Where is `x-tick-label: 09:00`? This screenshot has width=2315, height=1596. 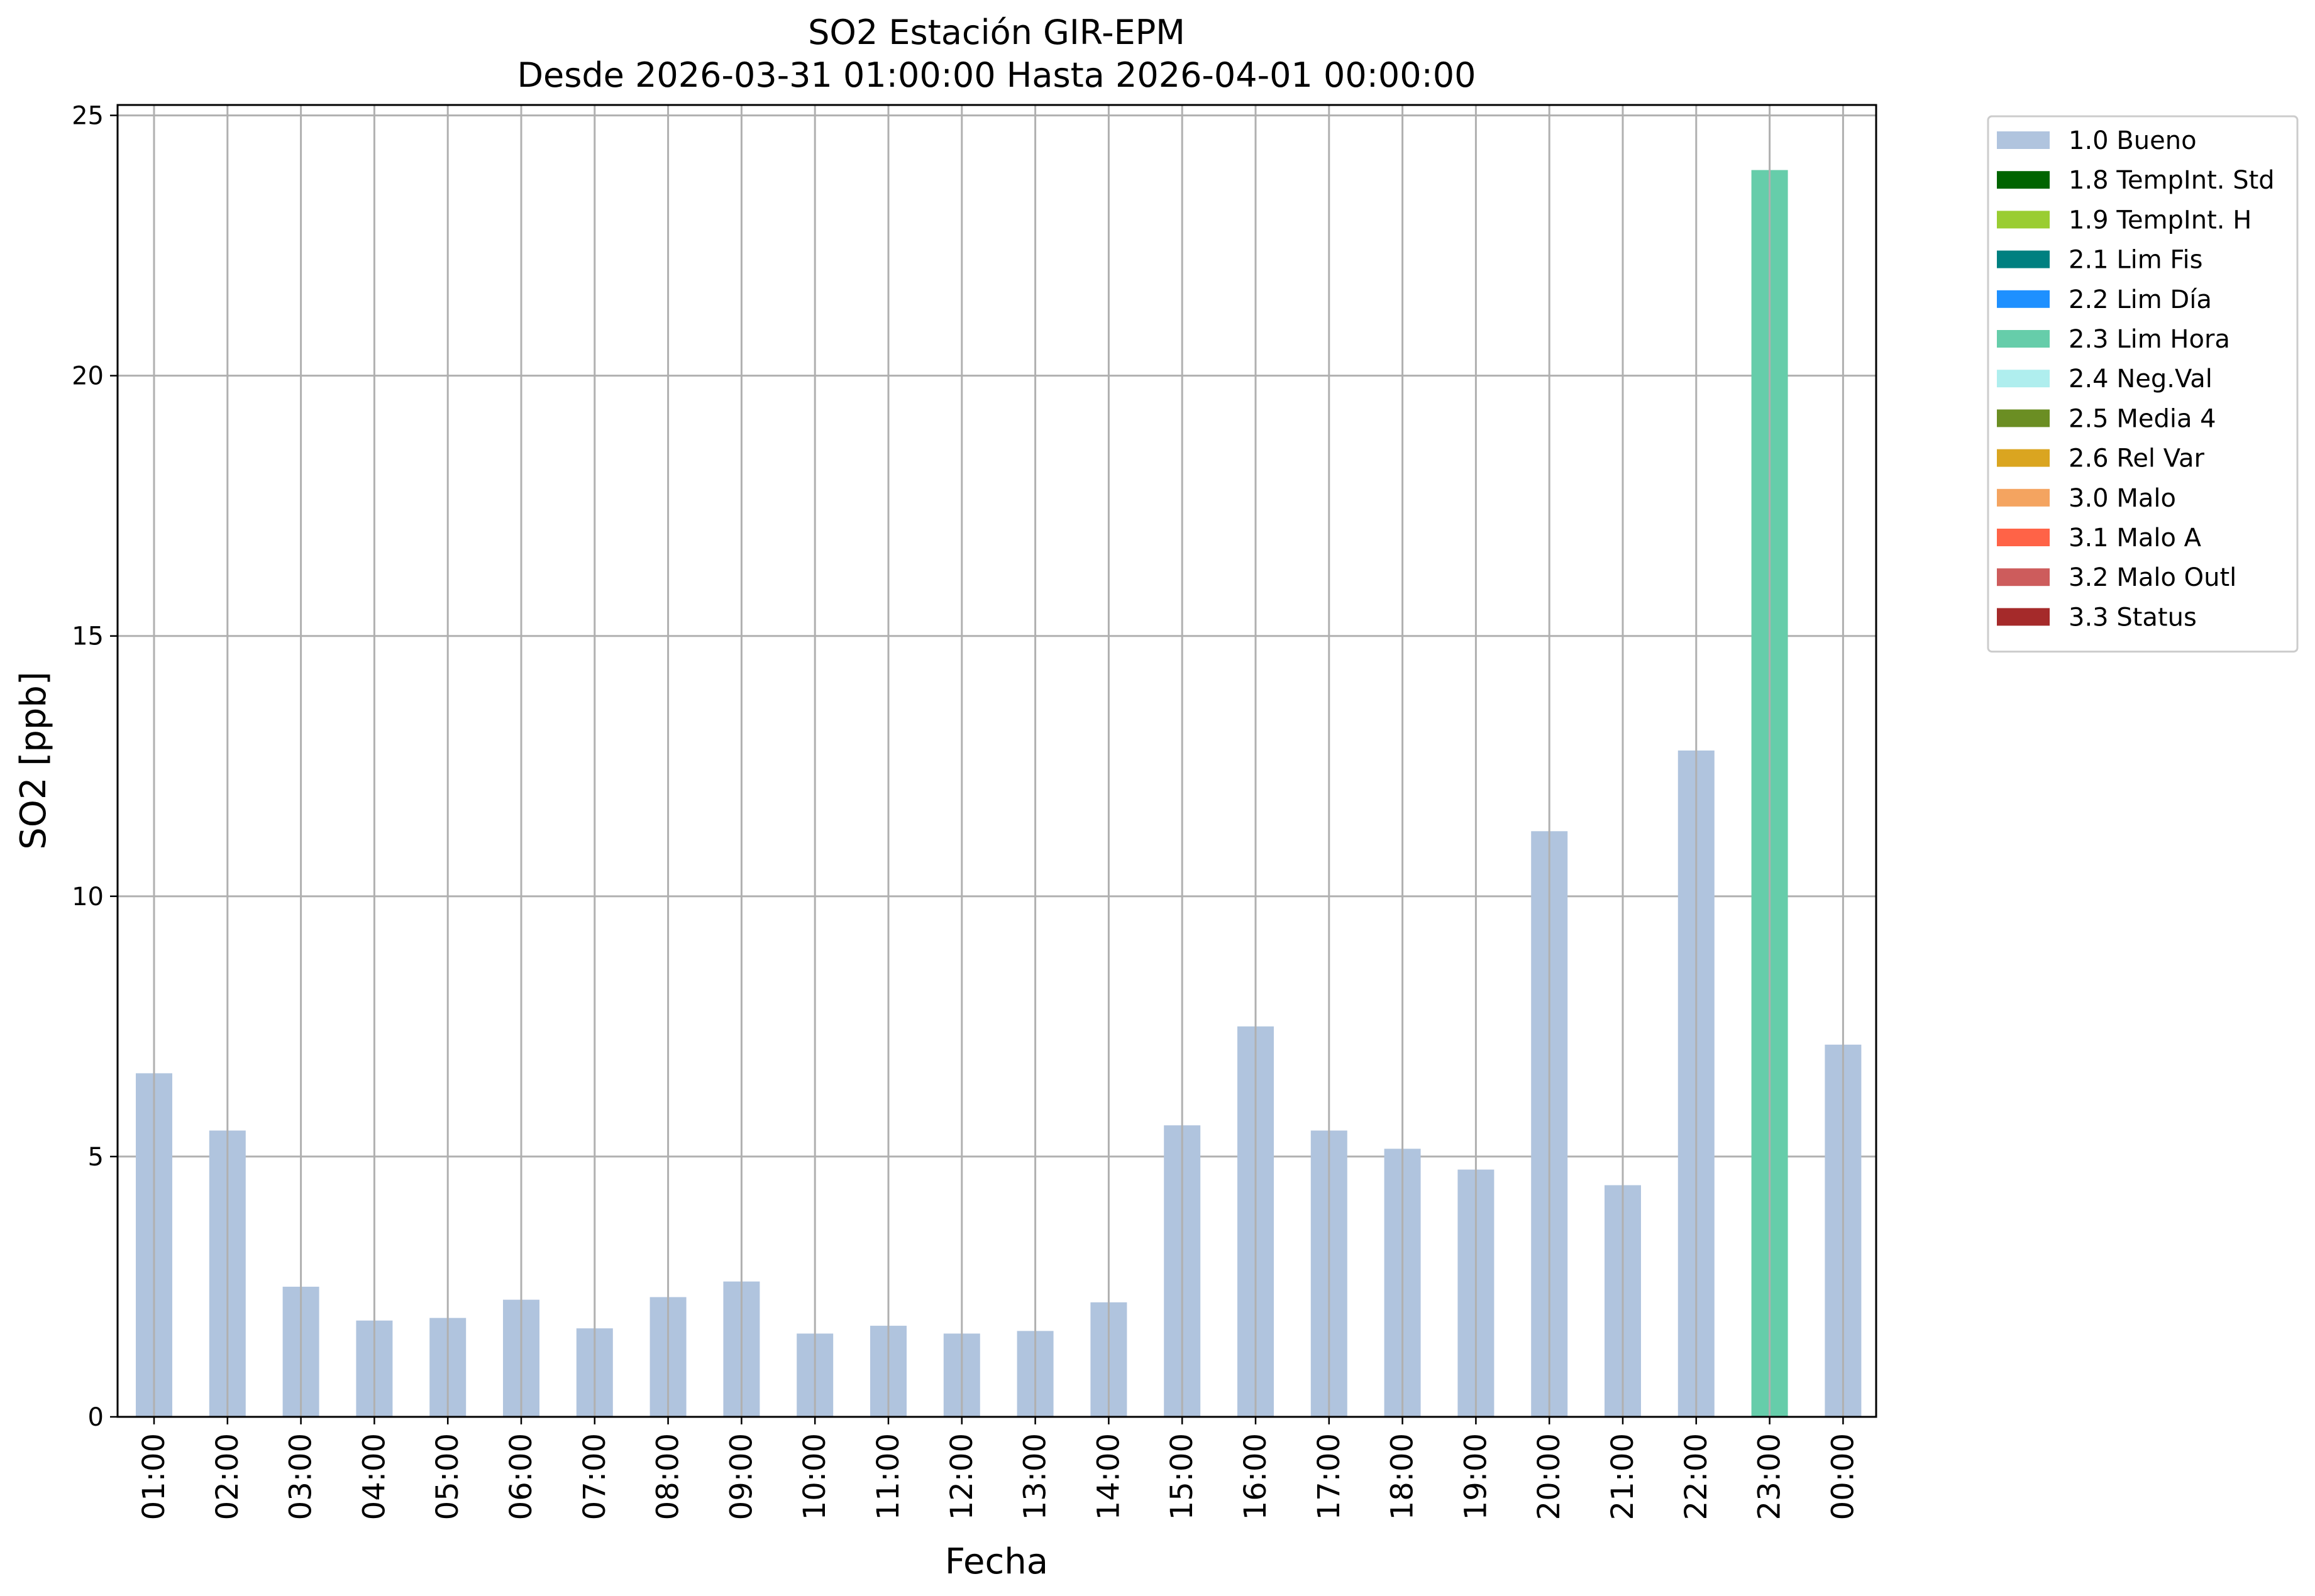 x-tick-label: 09:00 is located at coordinates (741, 1476).